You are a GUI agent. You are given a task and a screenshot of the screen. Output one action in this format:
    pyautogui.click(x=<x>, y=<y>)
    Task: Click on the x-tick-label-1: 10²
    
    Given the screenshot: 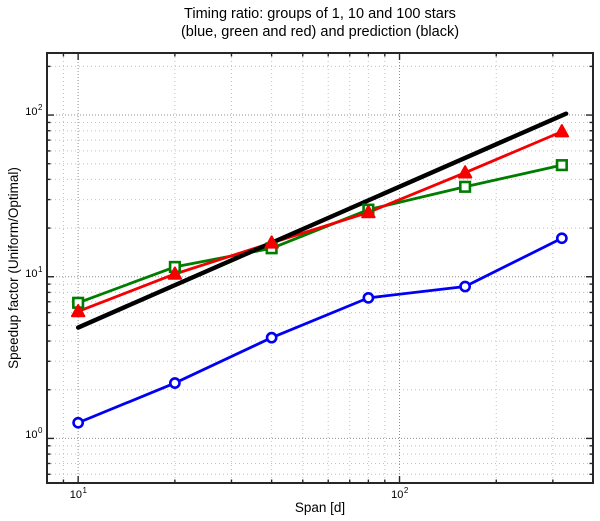 What is the action you would take?
    pyautogui.click(x=400, y=493)
    